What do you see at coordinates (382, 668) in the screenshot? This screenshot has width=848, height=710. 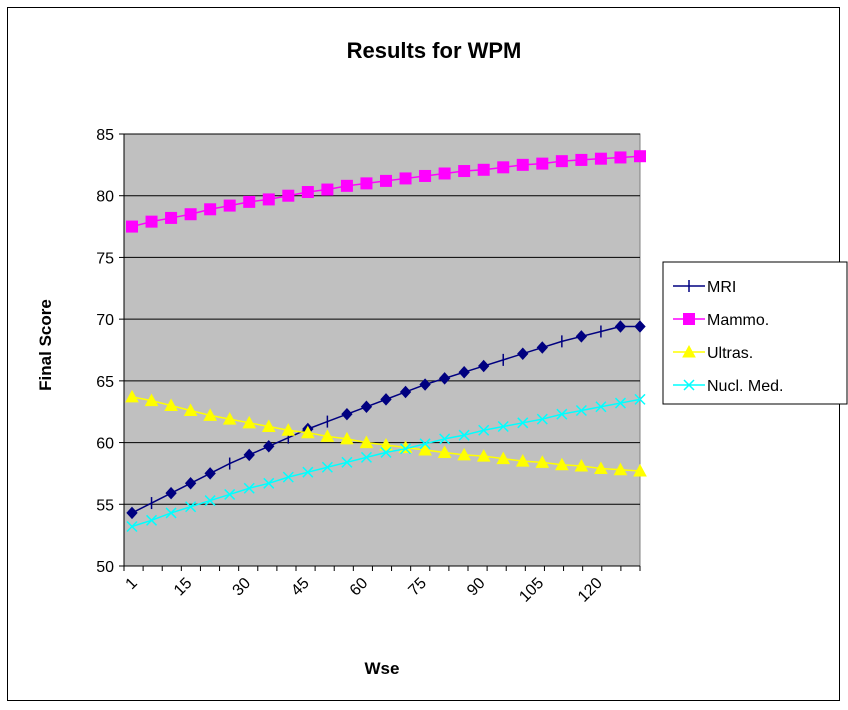 I see `x-axis-title: Wse` at bounding box center [382, 668].